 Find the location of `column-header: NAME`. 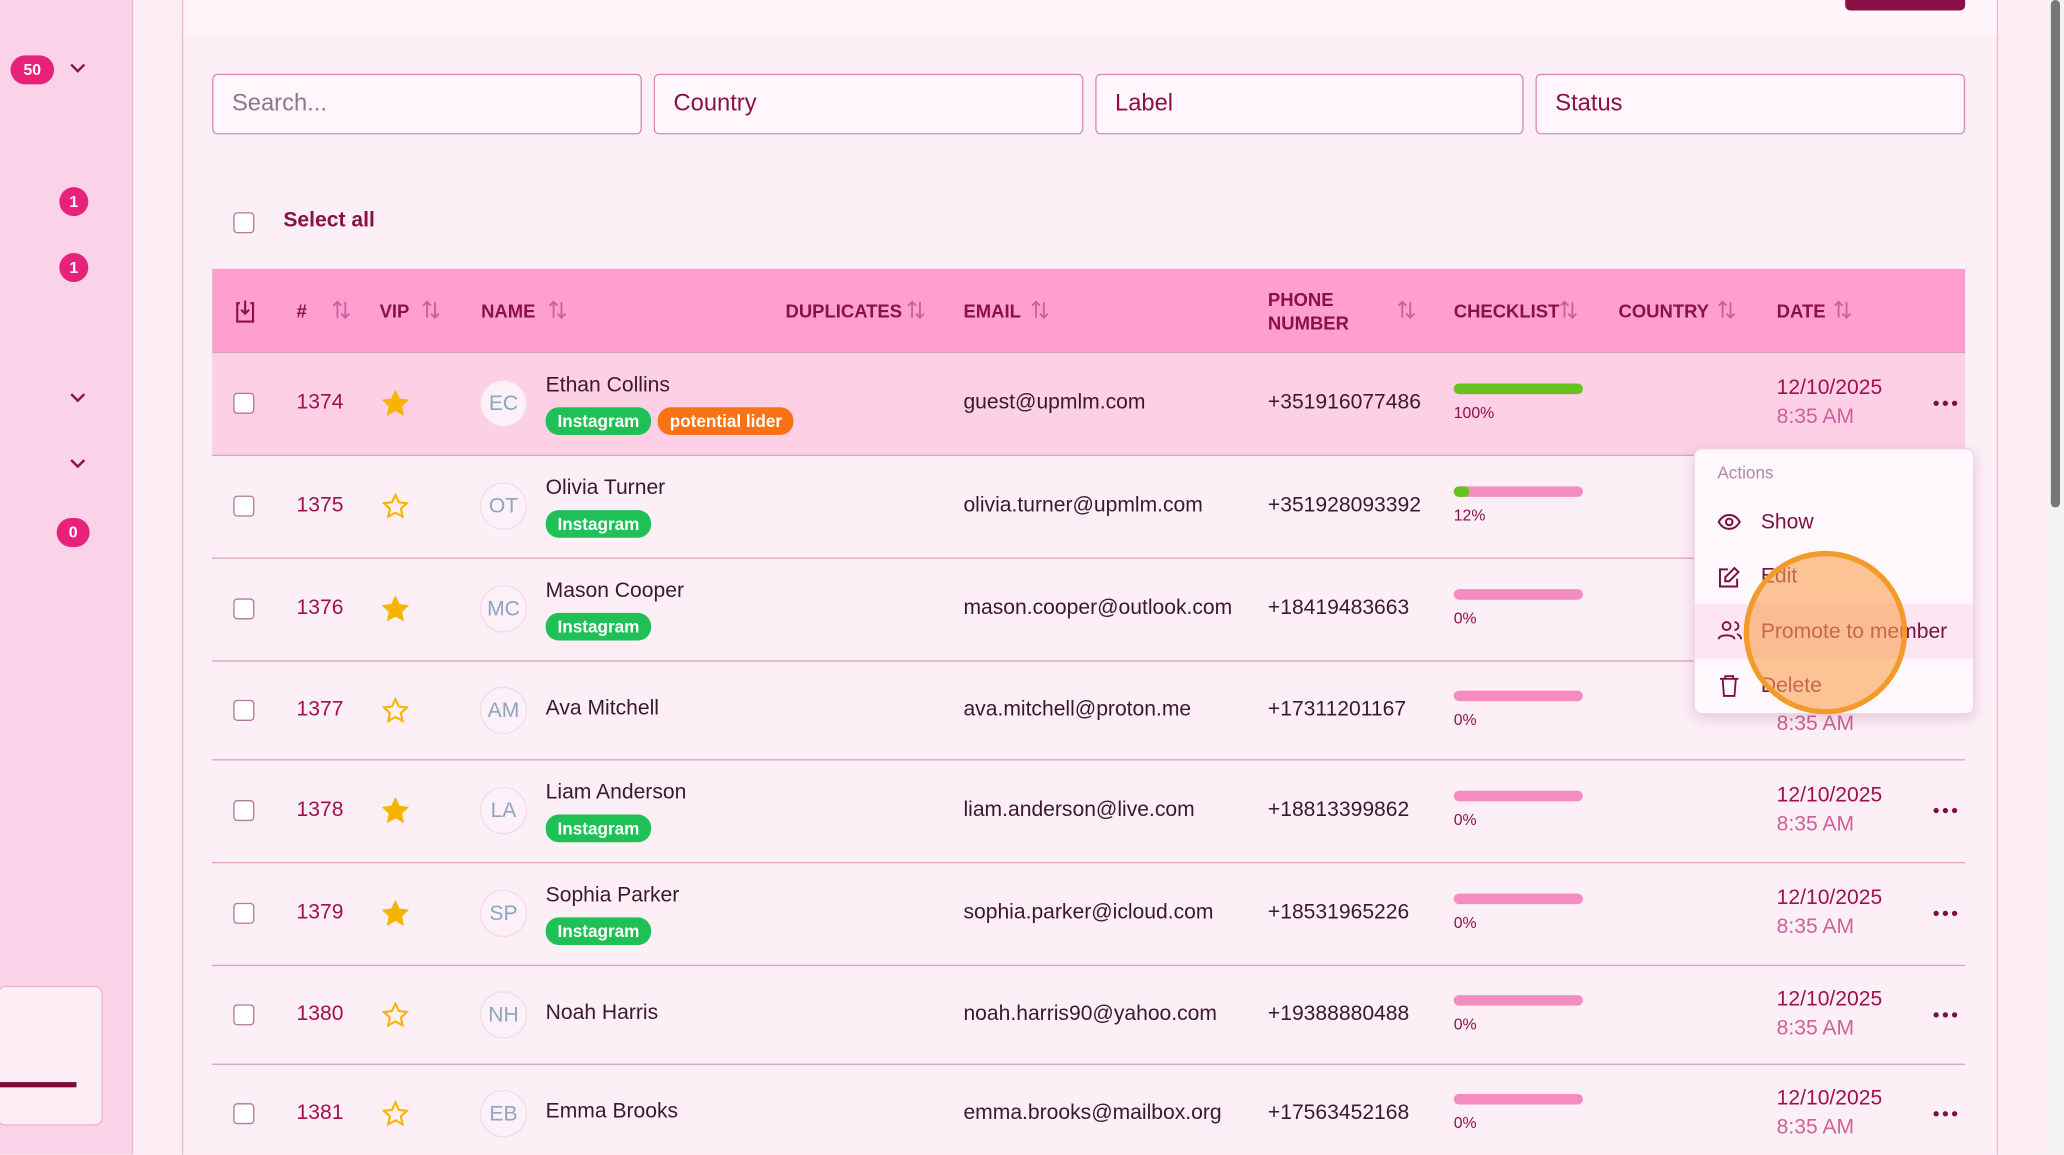

column-header: NAME is located at coordinates (508, 311).